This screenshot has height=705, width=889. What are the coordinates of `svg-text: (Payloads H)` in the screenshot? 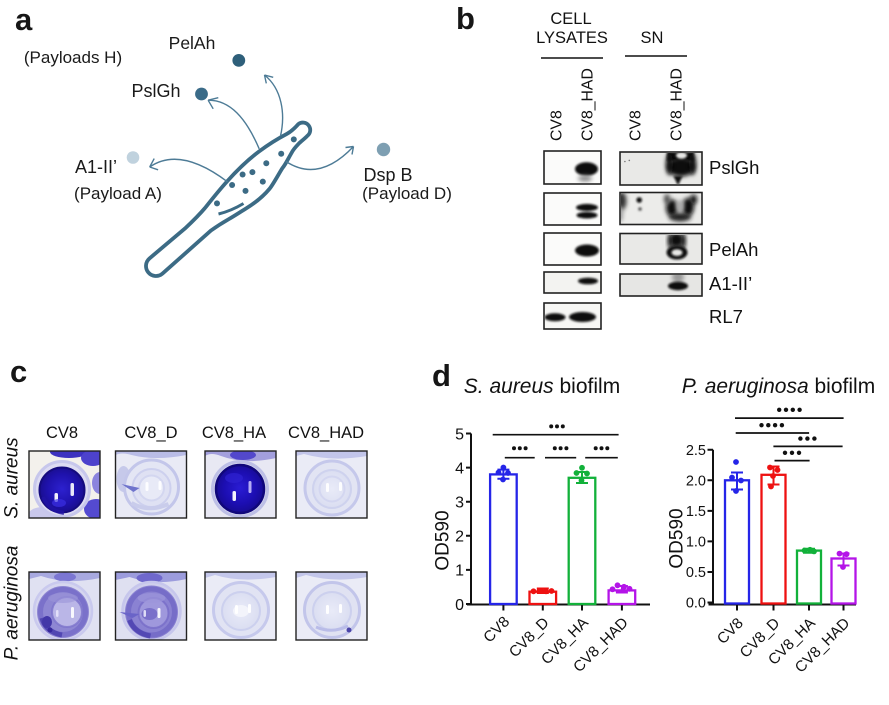 It's located at (73, 57).